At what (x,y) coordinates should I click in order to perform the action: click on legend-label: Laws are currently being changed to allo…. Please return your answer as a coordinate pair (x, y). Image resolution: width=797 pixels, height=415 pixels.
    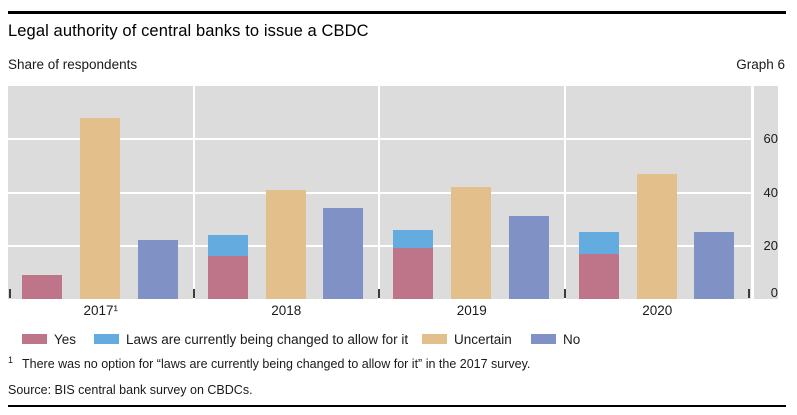
    Looking at the image, I should click on (267, 339).